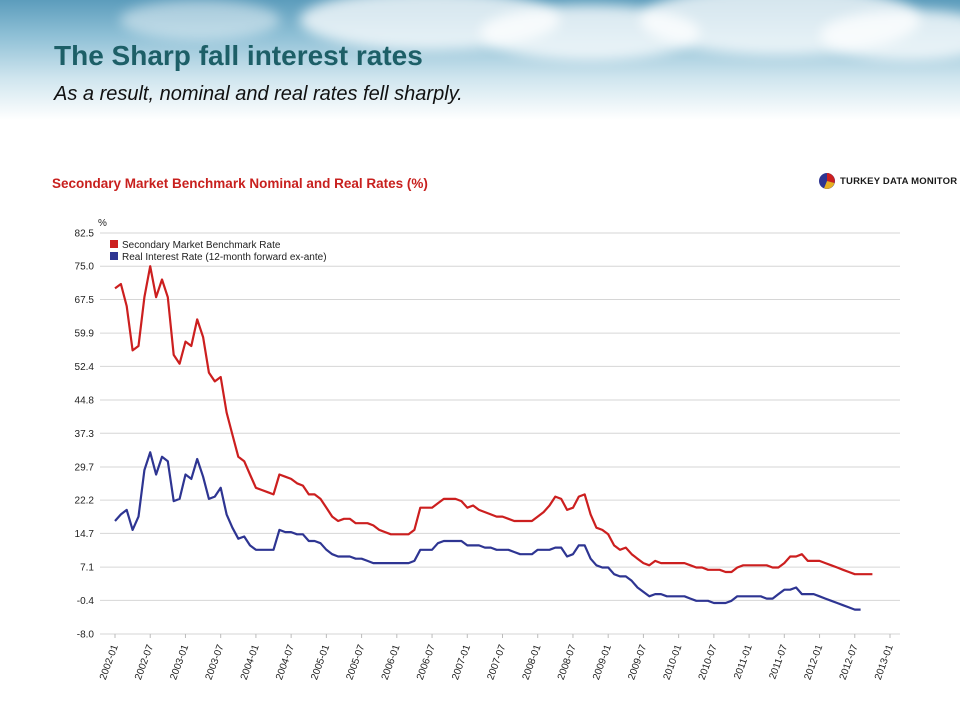 The height and width of the screenshot is (720, 960). I want to click on y-tick-label: 67.5, so click(85, 300).